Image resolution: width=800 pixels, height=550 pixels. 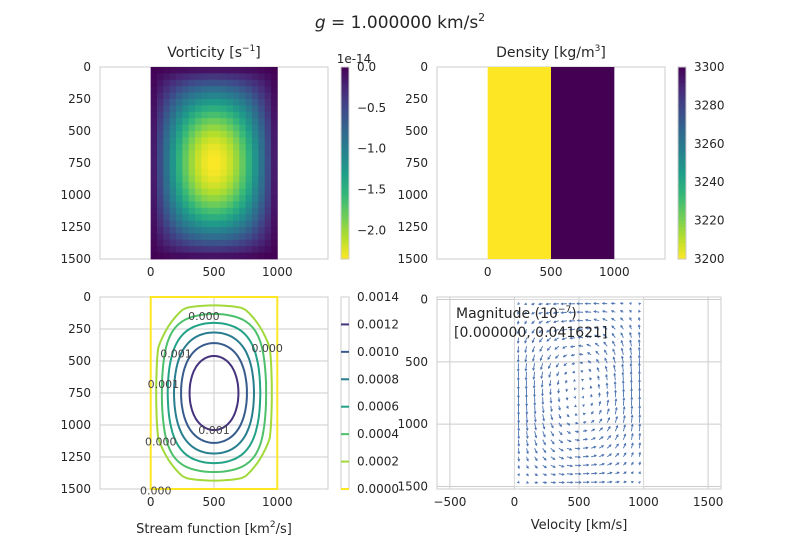 What do you see at coordinates (709, 105) in the screenshot?
I see `density-colorbar-tick-label: 3280` at bounding box center [709, 105].